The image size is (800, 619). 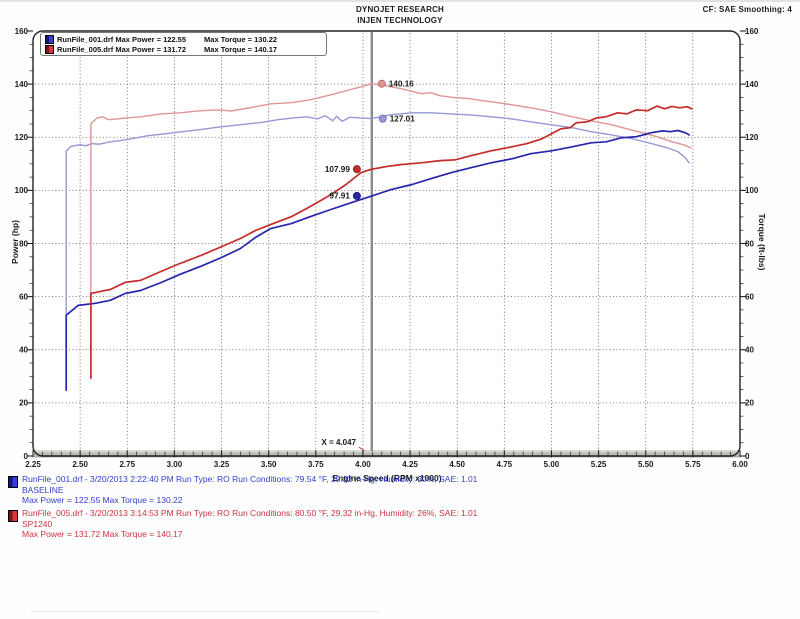 What do you see at coordinates (151, 39) in the screenshot?
I see `legend-maxpower-baseline: Max Power = 122.55` at bounding box center [151, 39].